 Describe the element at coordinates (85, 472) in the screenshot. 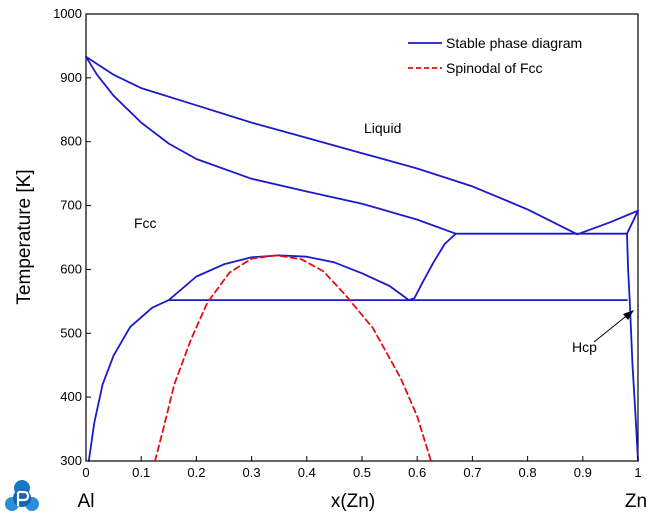

I see `x-tick-label: 0` at that location.